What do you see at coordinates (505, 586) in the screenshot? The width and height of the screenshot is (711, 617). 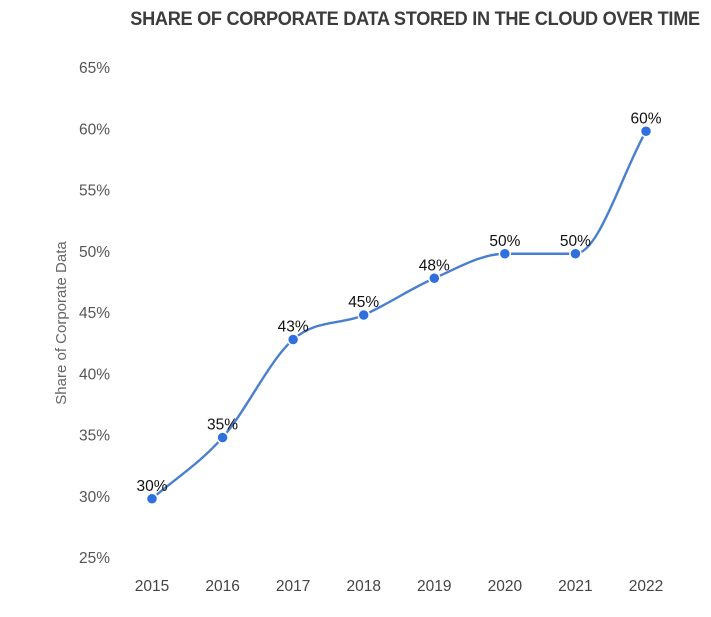 I see `x-tick-label: 2020` at bounding box center [505, 586].